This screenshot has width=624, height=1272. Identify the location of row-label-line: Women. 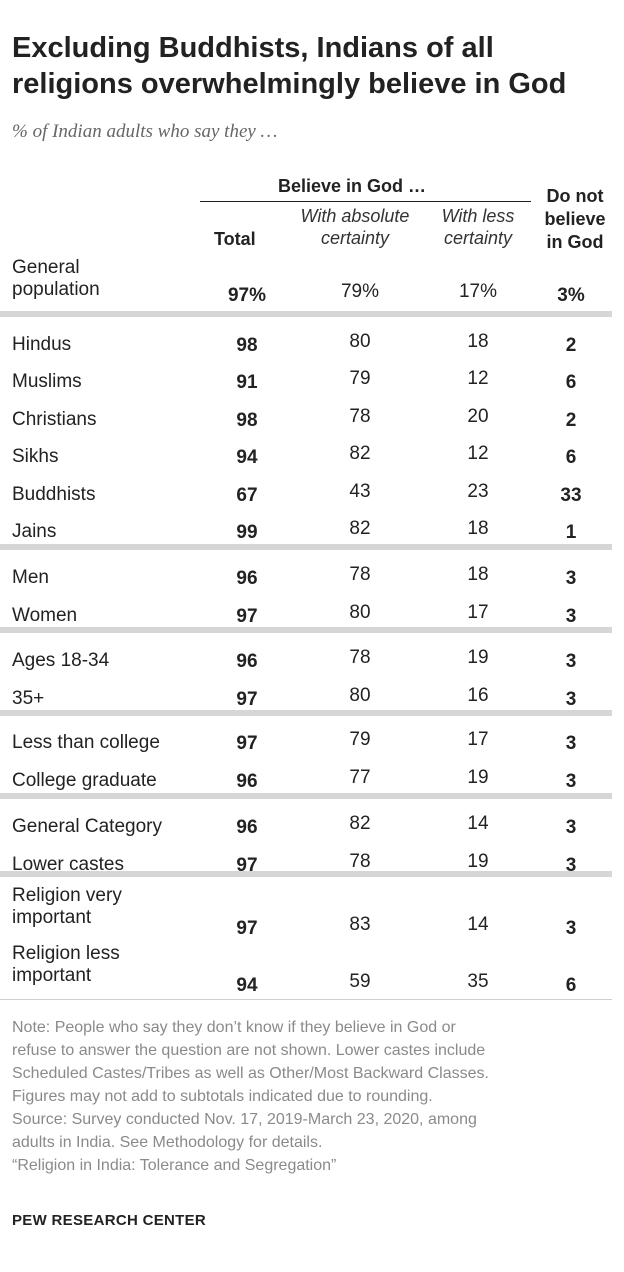
(45, 615).